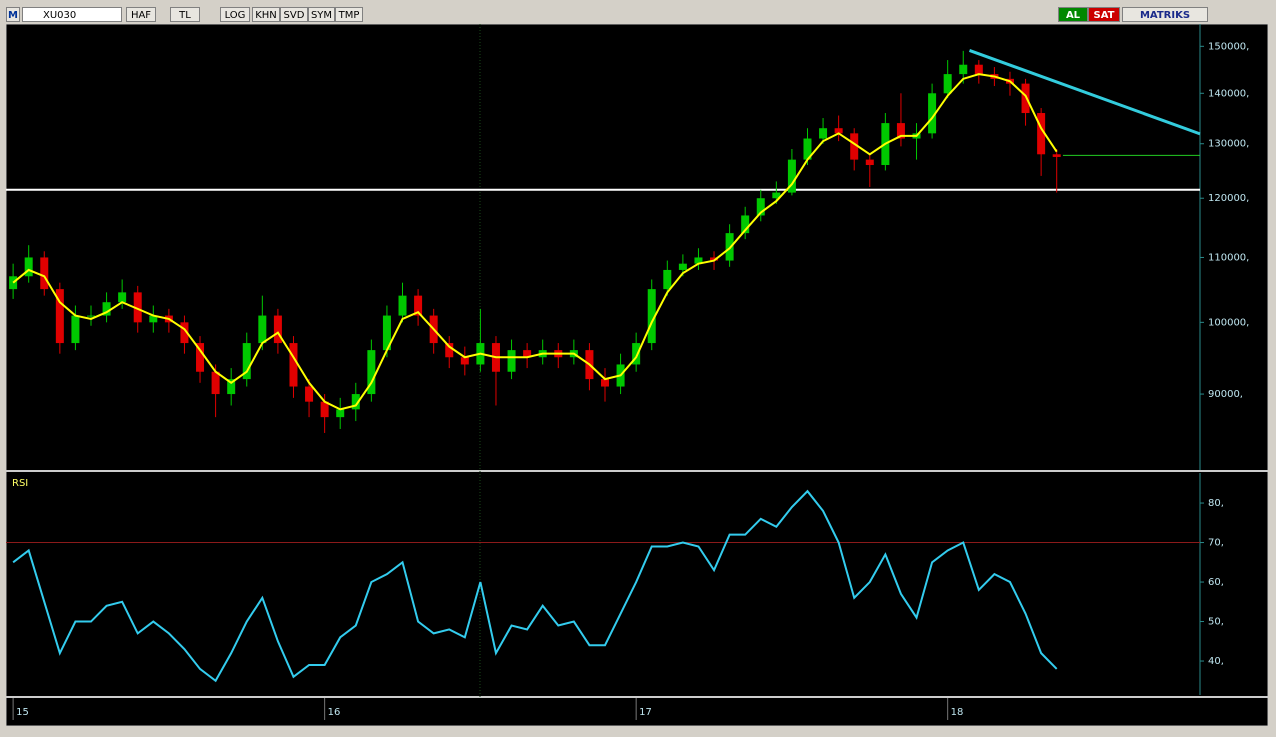  What do you see at coordinates (294, 14) in the screenshot?
I see `toolbar-button: SVD` at bounding box center [294, 14].